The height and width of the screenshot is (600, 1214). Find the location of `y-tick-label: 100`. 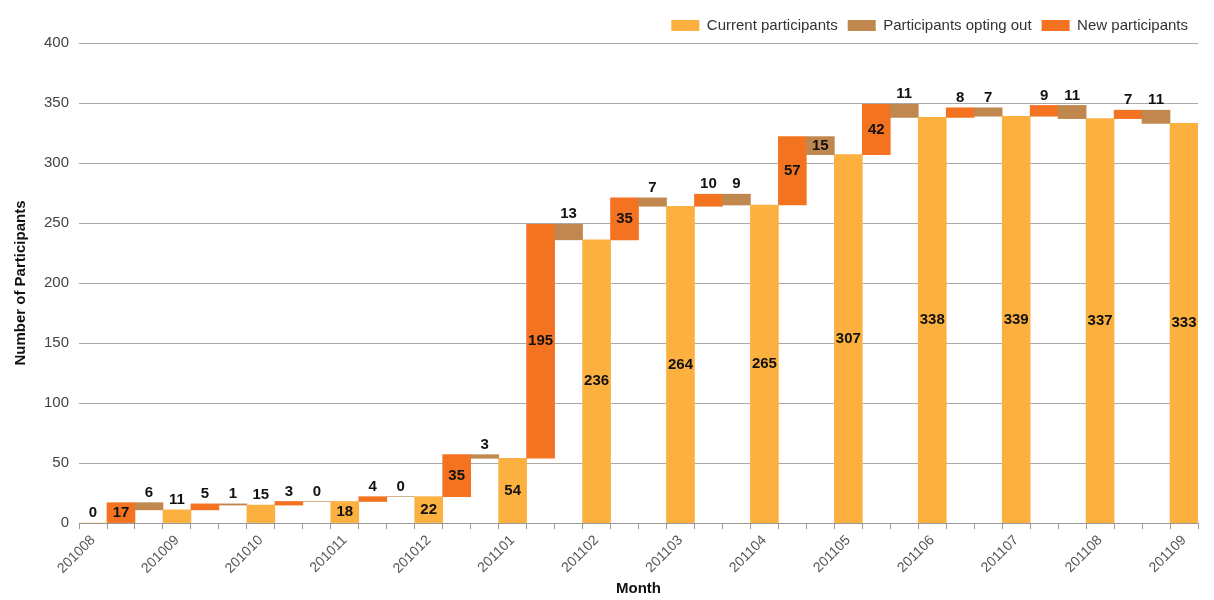

y-tick-label: 100 is located at coordinates (57, 402).